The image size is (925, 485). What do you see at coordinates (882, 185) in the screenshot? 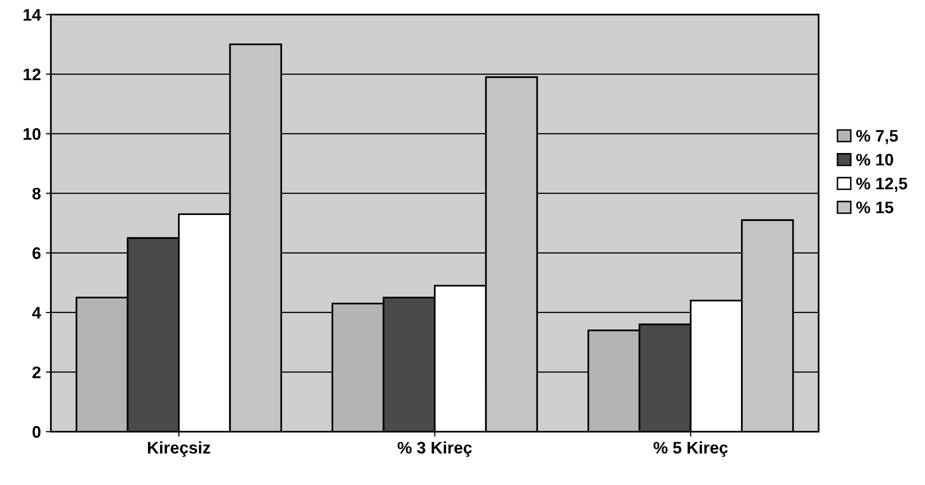
I see `legend-label: % 12,5` at bounding box center [882, 185].